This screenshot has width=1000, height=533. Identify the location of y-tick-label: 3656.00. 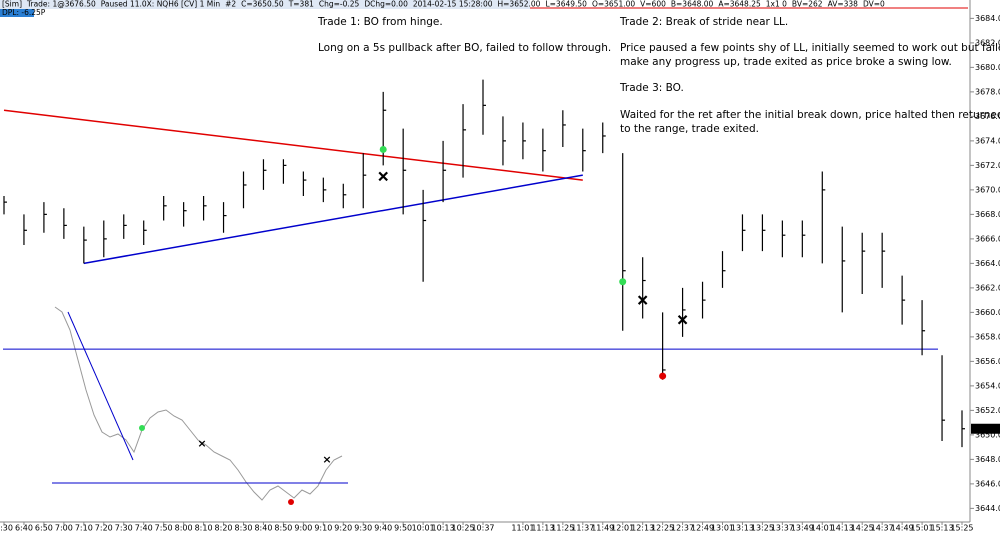
(987, 361).